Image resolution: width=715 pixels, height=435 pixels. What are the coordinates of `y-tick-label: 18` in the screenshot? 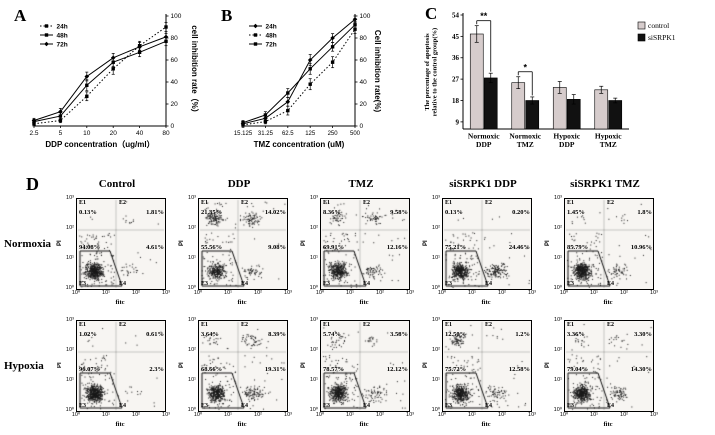 It's located at (456, 101).